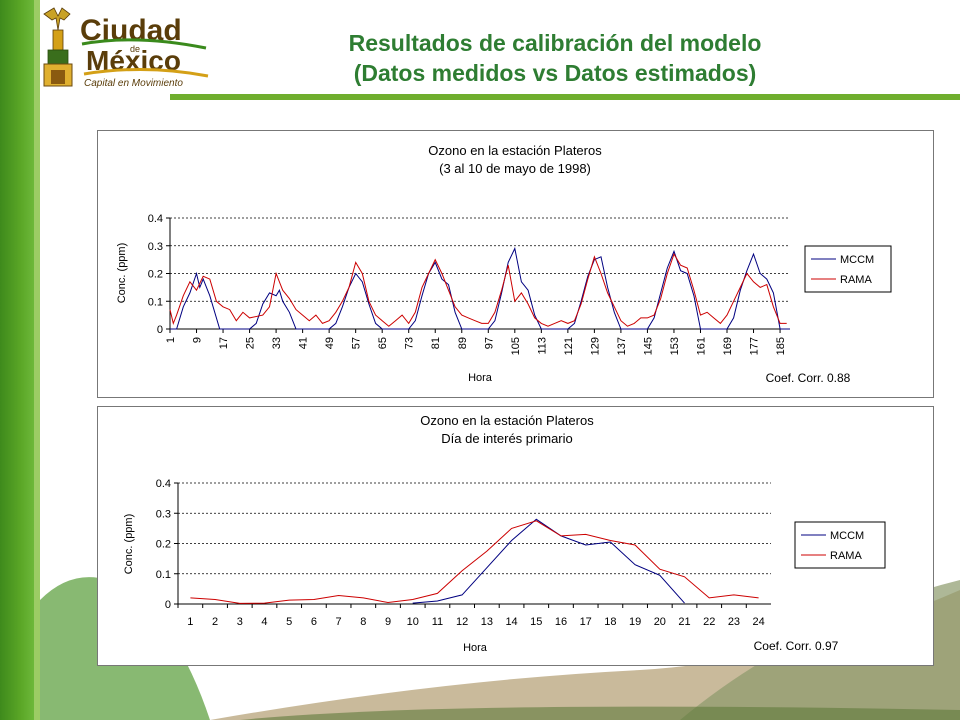  I want to click on title-line-2: (Datos medidos vs Datos estimados), so click(555, 73).